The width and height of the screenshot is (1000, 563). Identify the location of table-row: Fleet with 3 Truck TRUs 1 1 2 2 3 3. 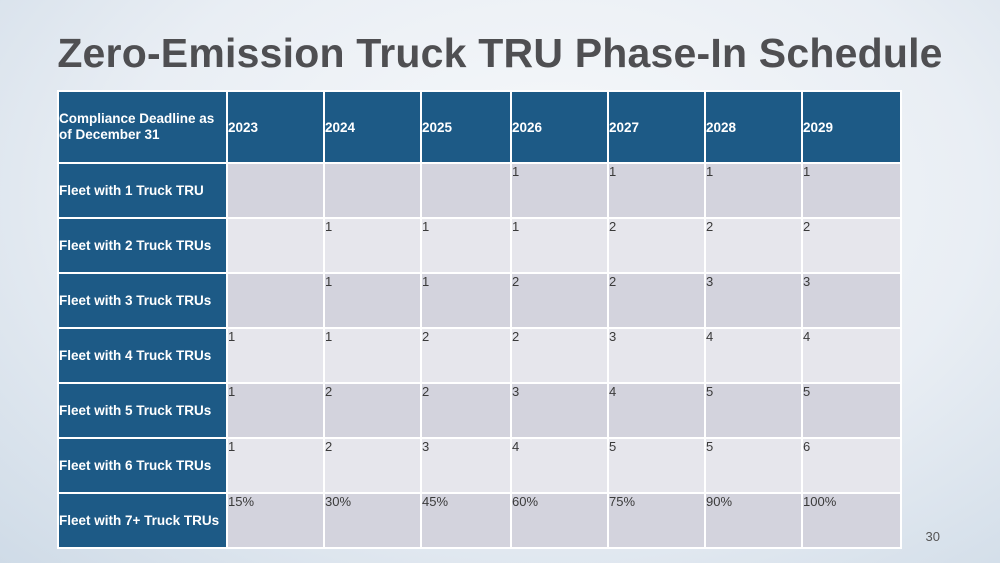
(479, 300).